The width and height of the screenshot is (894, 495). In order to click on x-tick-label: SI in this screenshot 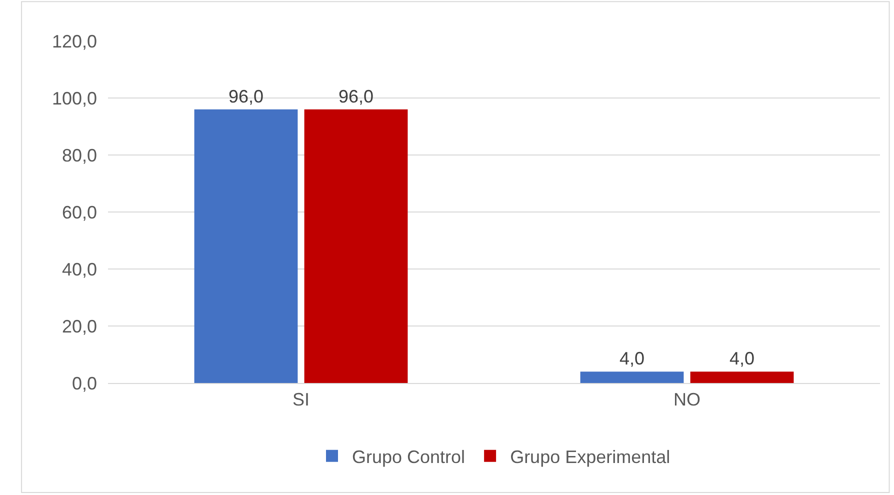, I will do `click(301, 400)`.